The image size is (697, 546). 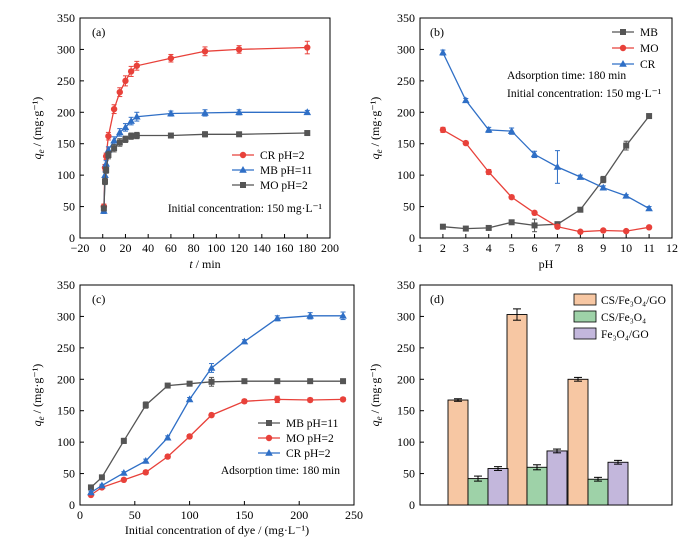 What do you see at coordinates (299, 515) in the screenshot?
I see `x-tick-label: 200` at bounding box center [299, 515].